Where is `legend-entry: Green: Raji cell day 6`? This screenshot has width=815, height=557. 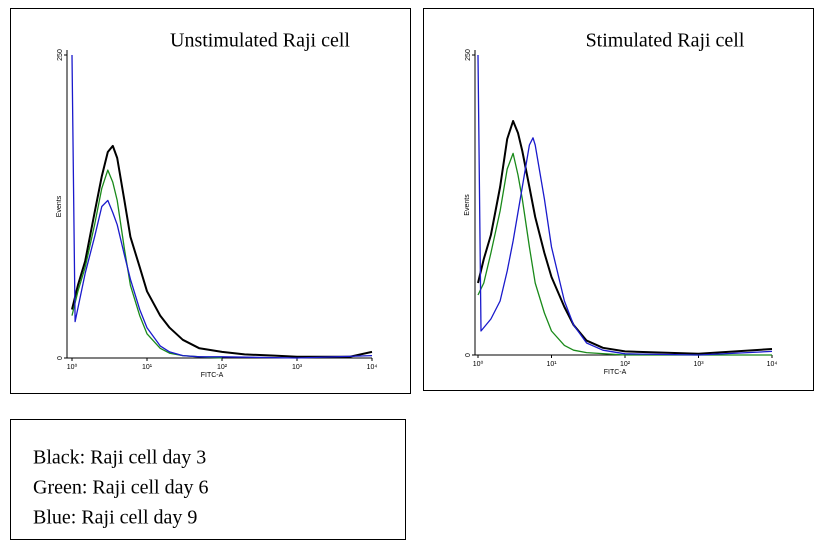
legend-entry: Green: Raji cell day 6 is located at coordinates (121, 488).